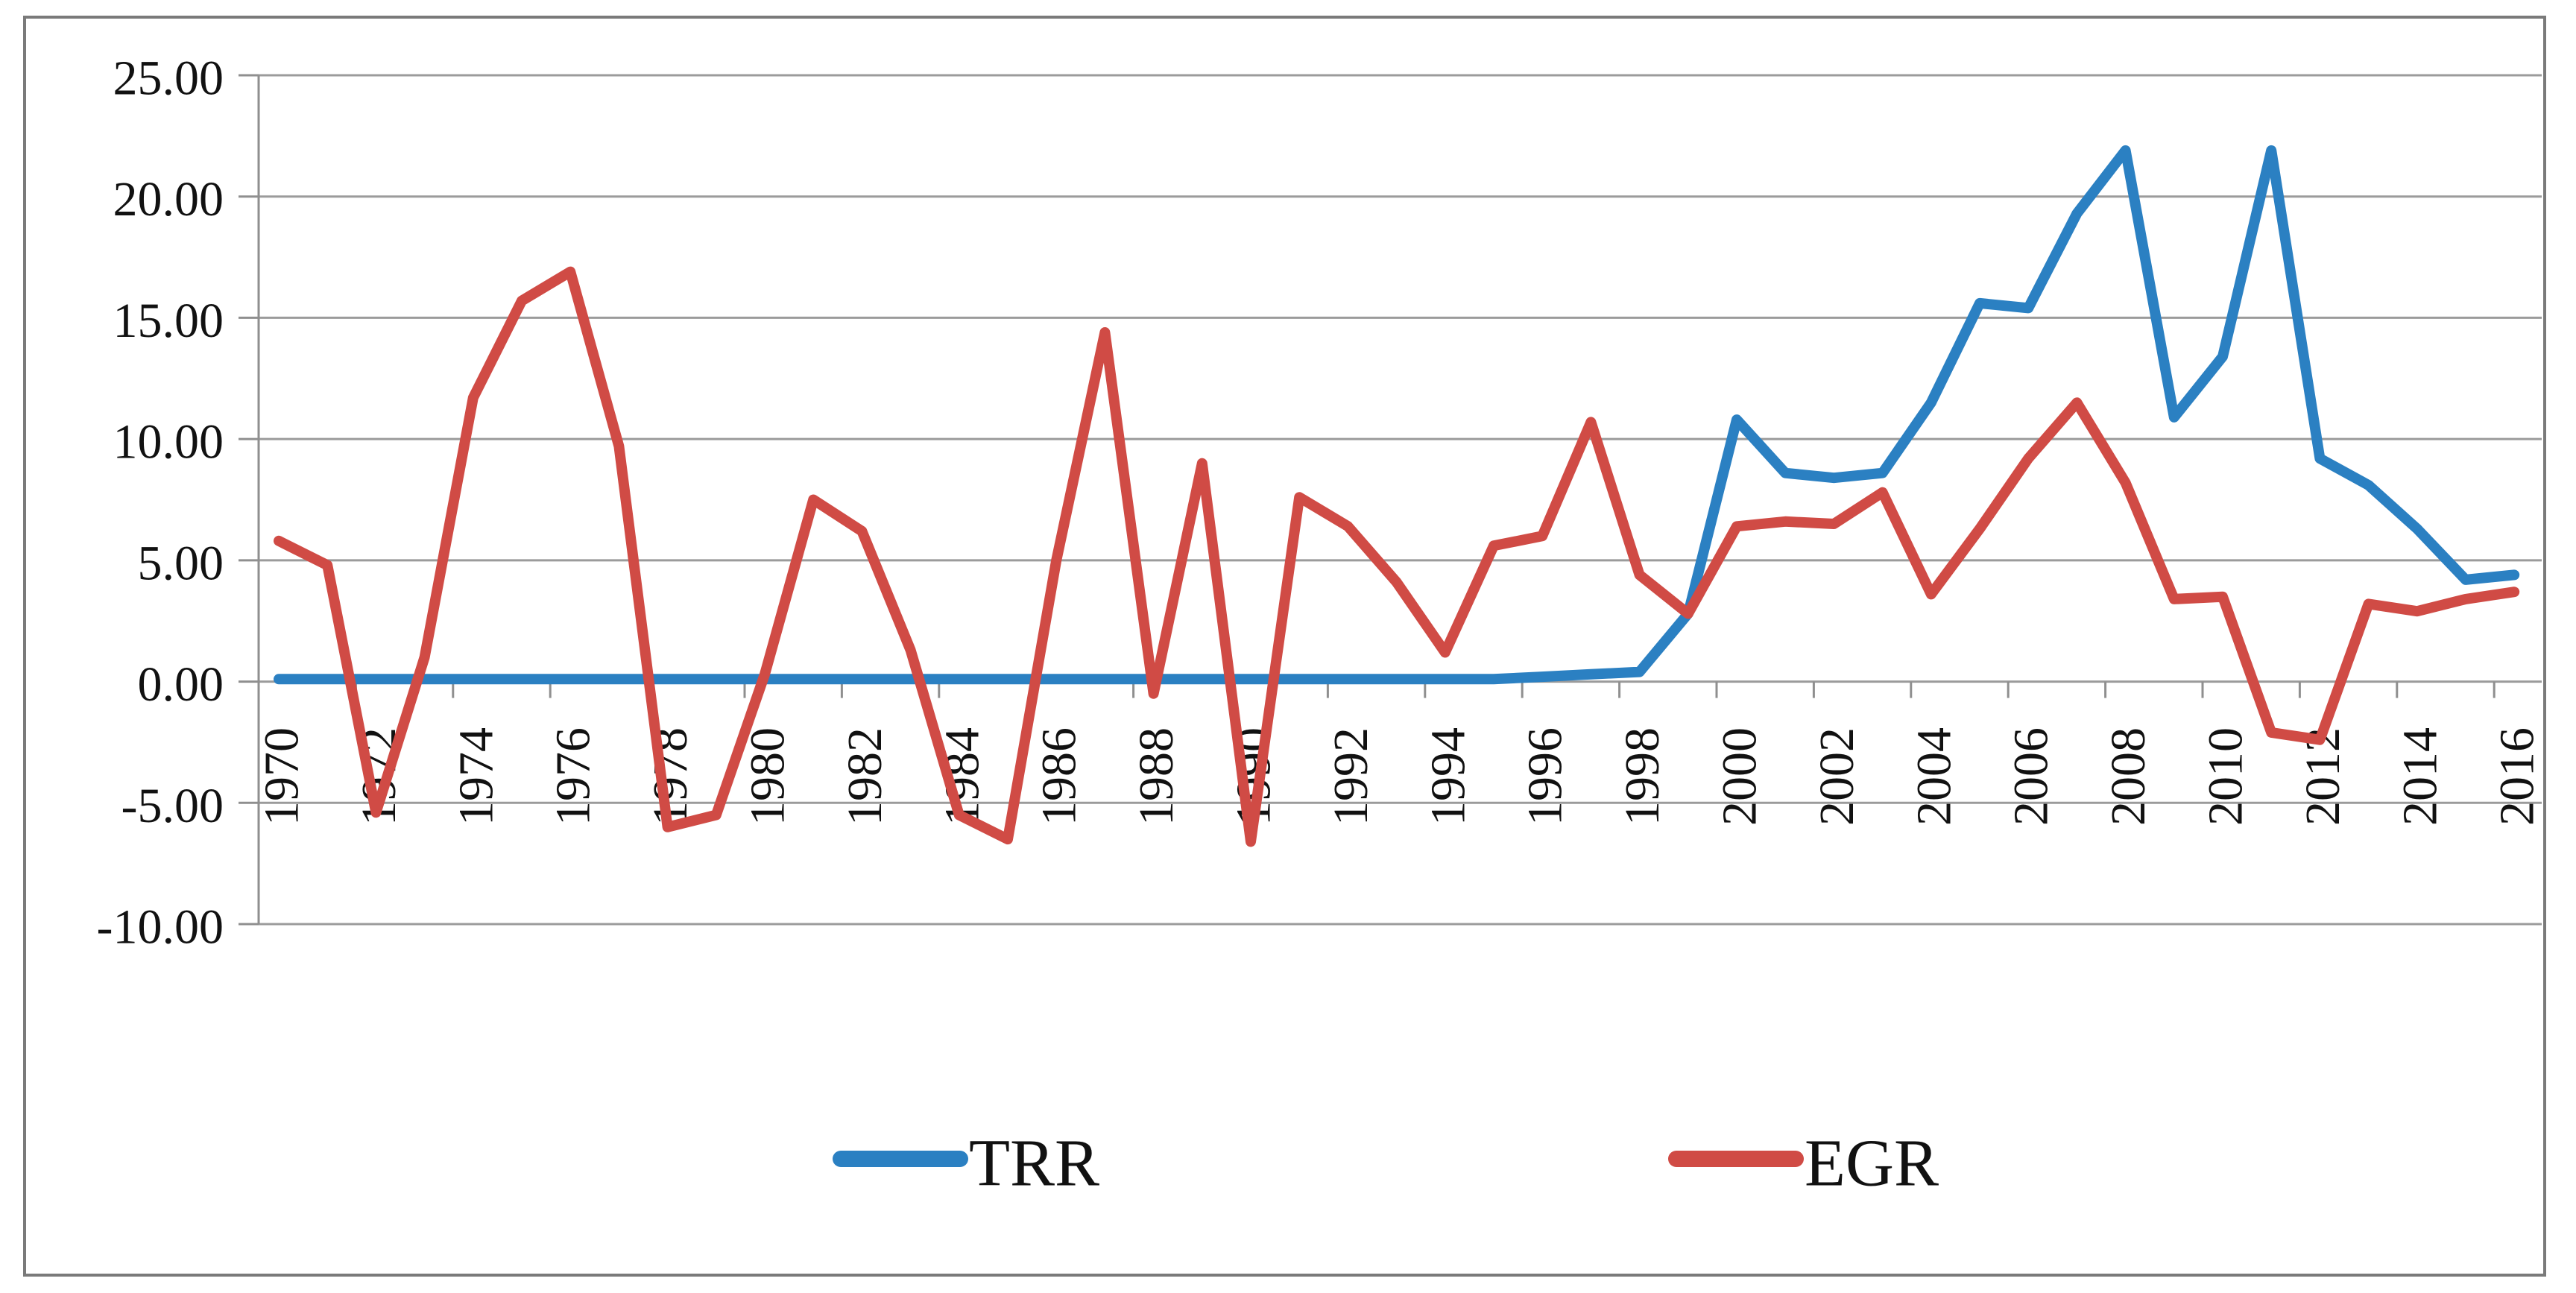 This screenshot has height=1293, width=2576. What do you see at coordinates (168, 78) in the screenshot?
I see `y-tick-label: 25.00` at bounding box center [168, 78].